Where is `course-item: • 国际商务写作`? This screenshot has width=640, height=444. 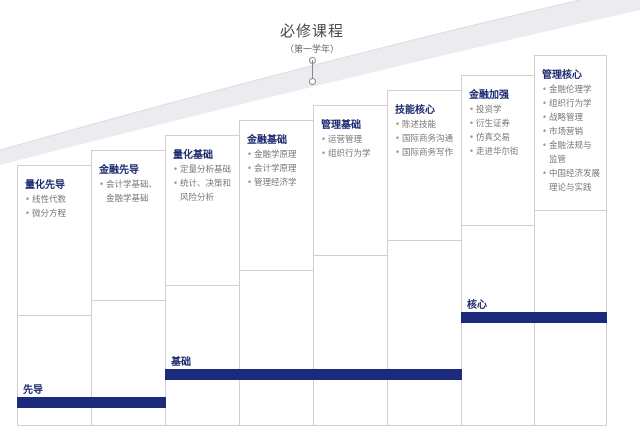 course-item: • 国际商务写作 is located at coordinates (424, 153).